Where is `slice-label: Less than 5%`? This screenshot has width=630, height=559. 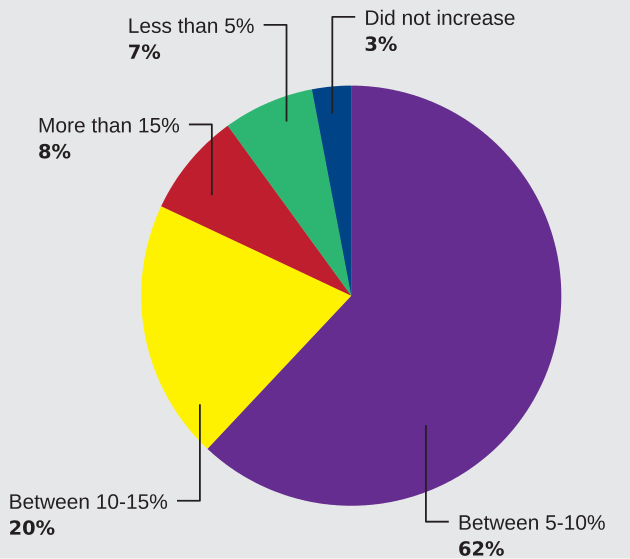
slice-label: Less than 5% is located at coordinates (191, 26).